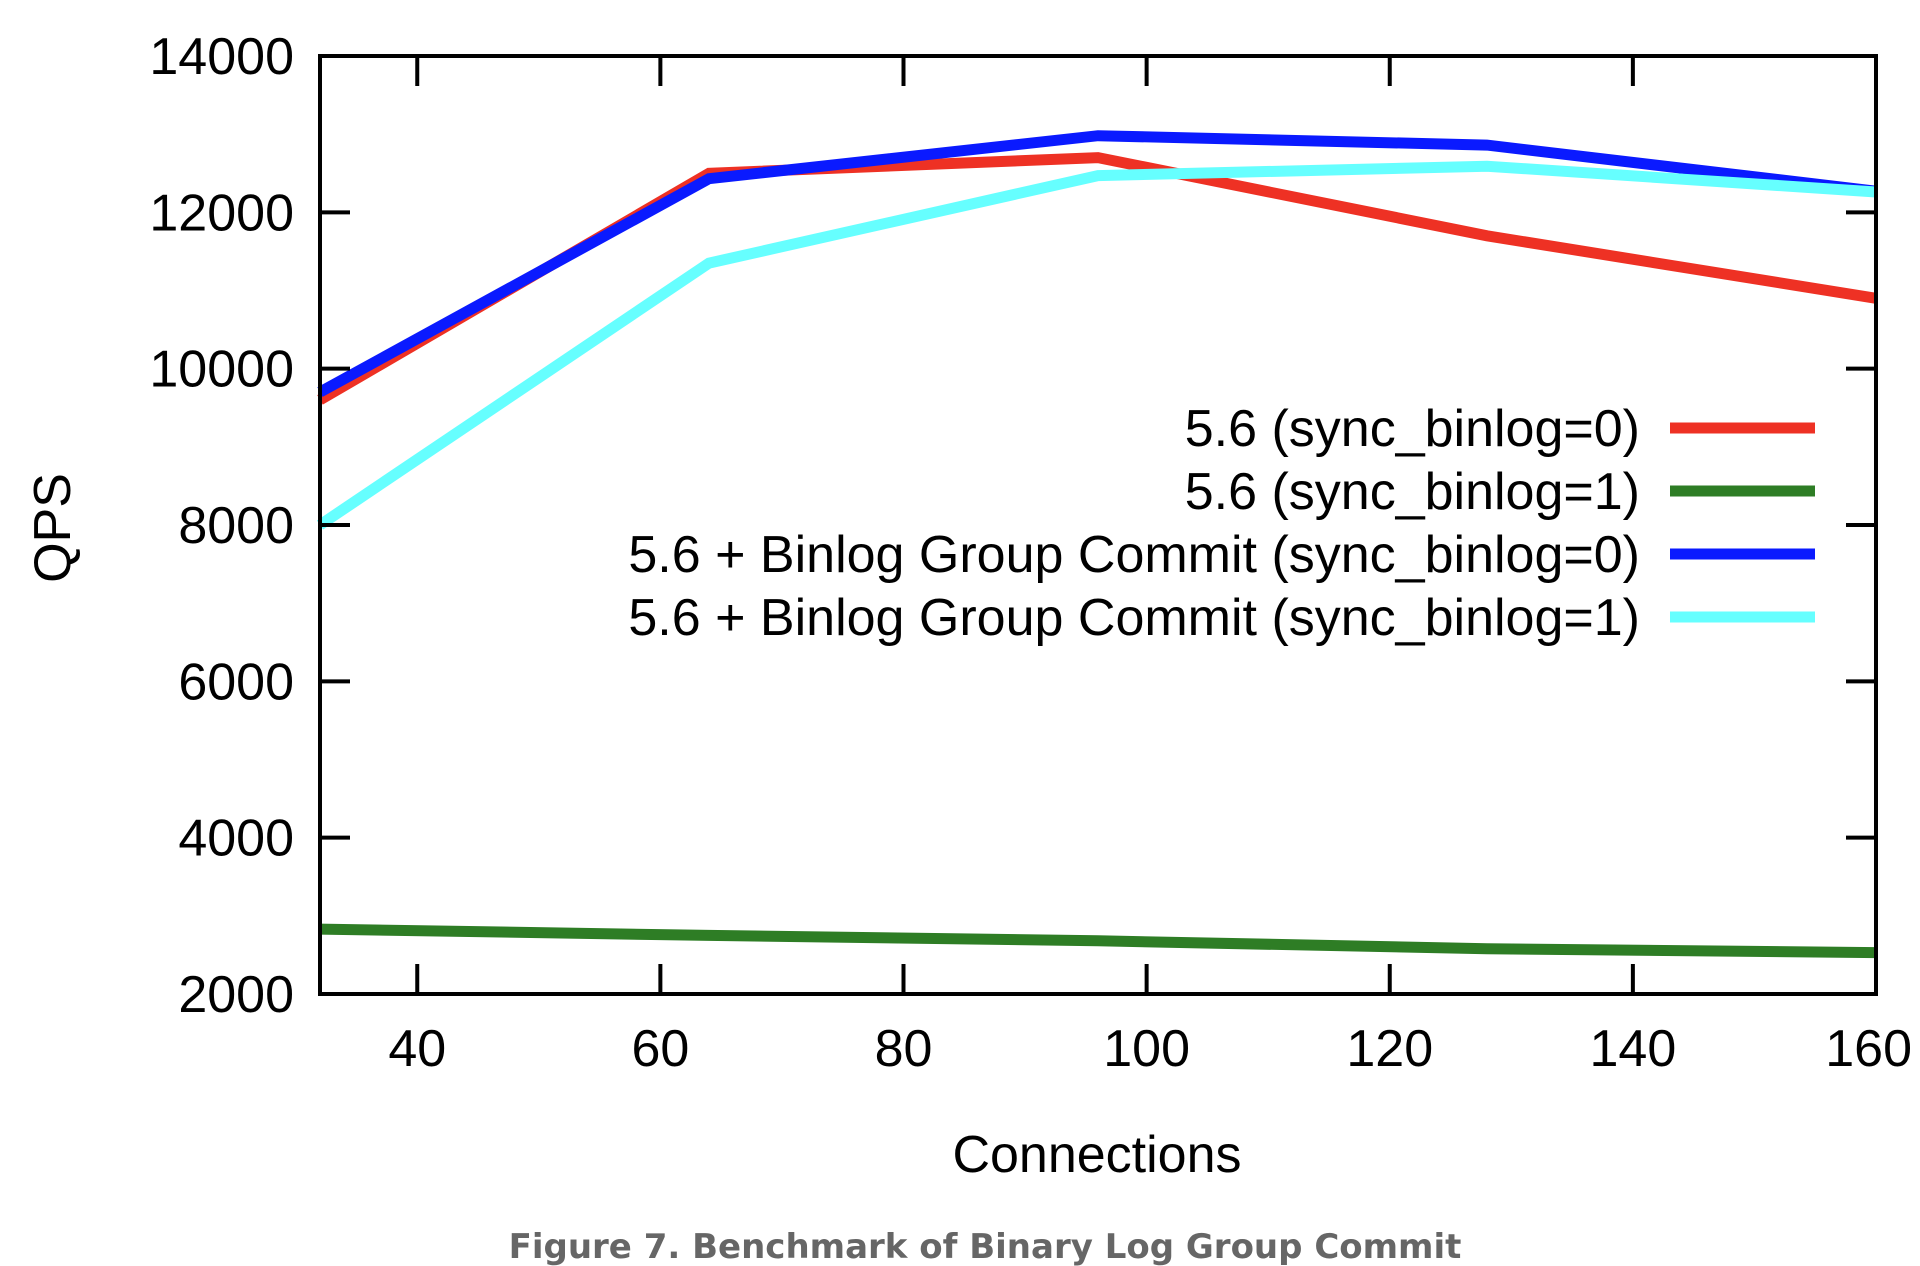 The height and width of the screenshot is (1266, 1920). What do you see at coordinates (660, 1049) in the screenshot?
I see `x-tick-label: 60` at bounding box center [660, 1049].